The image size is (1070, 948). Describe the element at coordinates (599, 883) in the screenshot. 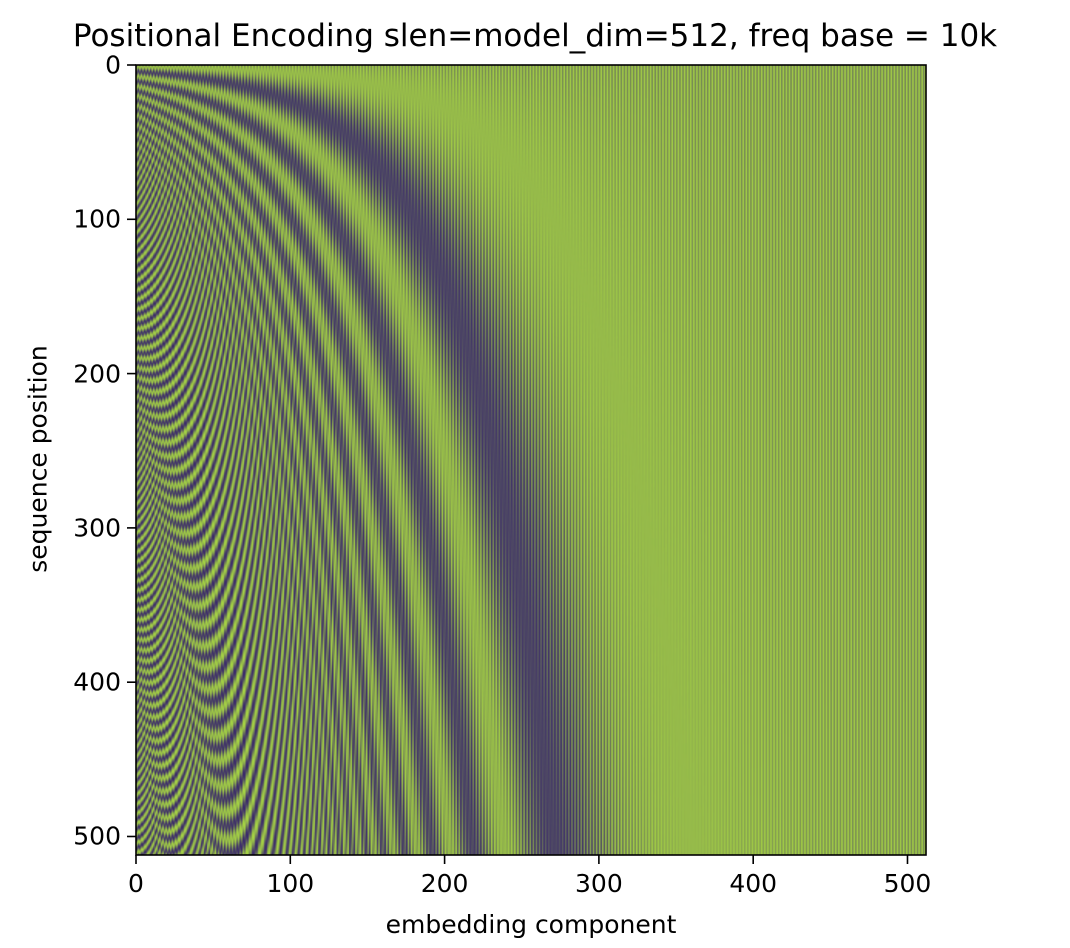

I see `x-tick-label: 300` at that location.